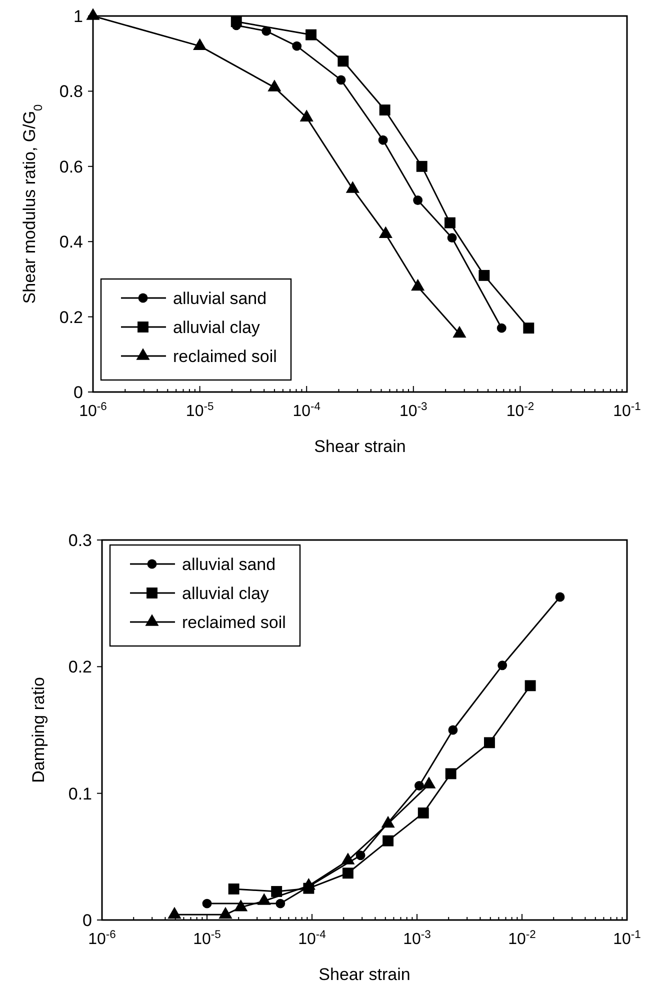 This screenshot has width=649, height=996. I want to click on y-tick-label: 1, so click(78, 16).